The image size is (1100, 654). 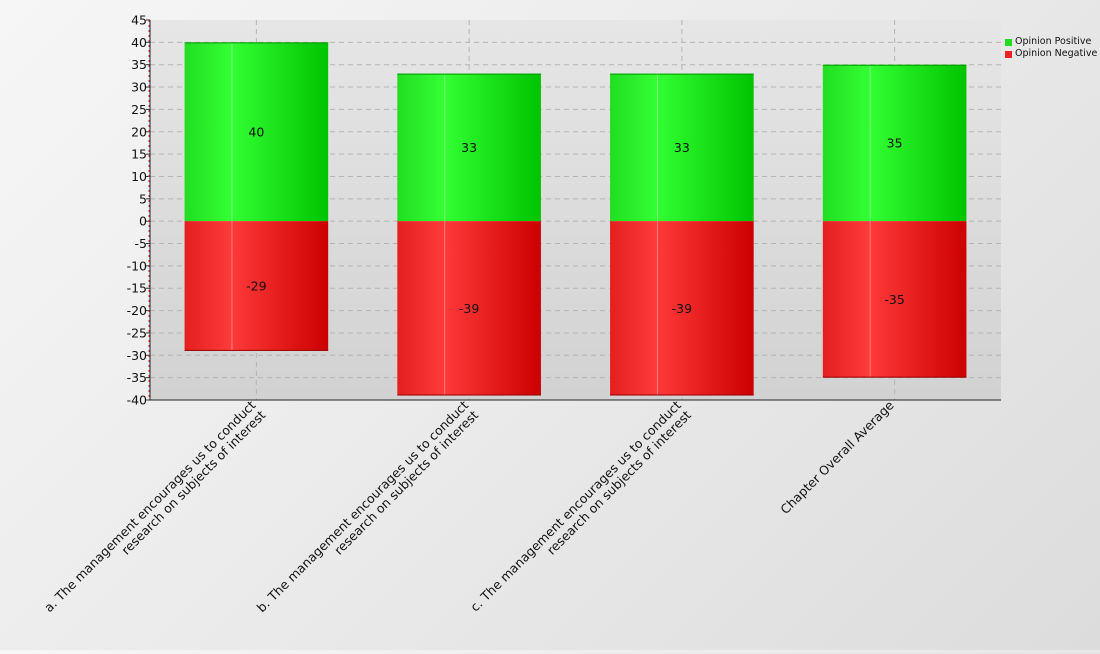 I want to click on y-tick-label: -20, so click(x=137, y=310).